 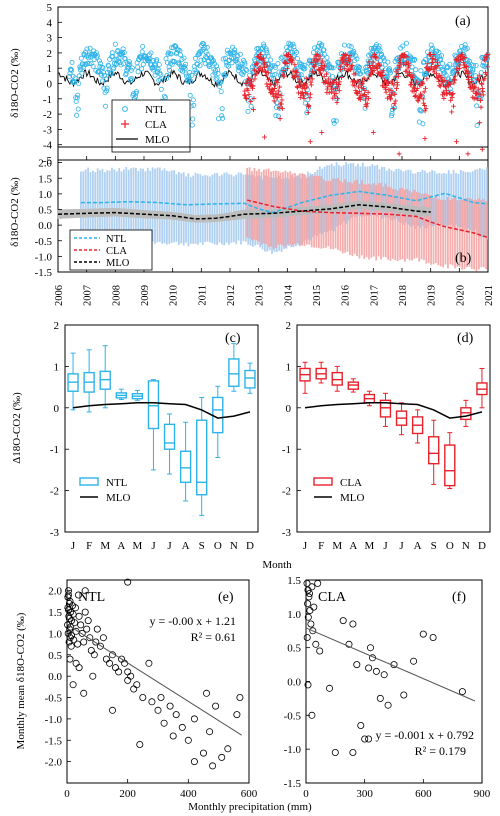 I want to click on c-xtick-label: M, so click(x=137, y=546).